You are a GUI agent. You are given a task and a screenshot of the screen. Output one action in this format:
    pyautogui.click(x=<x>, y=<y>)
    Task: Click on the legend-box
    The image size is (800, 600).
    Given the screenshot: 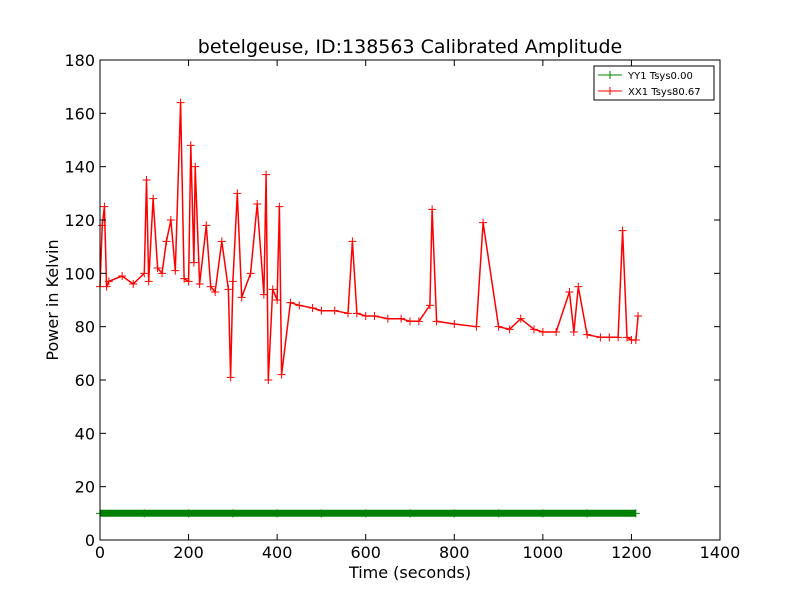 What is the action you would take?
    pyautogui.click(x=654, y=83)
    